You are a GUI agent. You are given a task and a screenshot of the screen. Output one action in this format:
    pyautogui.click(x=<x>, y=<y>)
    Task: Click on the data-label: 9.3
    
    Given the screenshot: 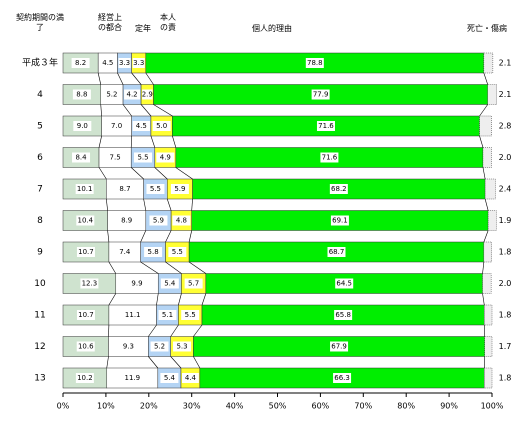 What is the action you would take?
    pyautogui.click(x=128, y=347)
    